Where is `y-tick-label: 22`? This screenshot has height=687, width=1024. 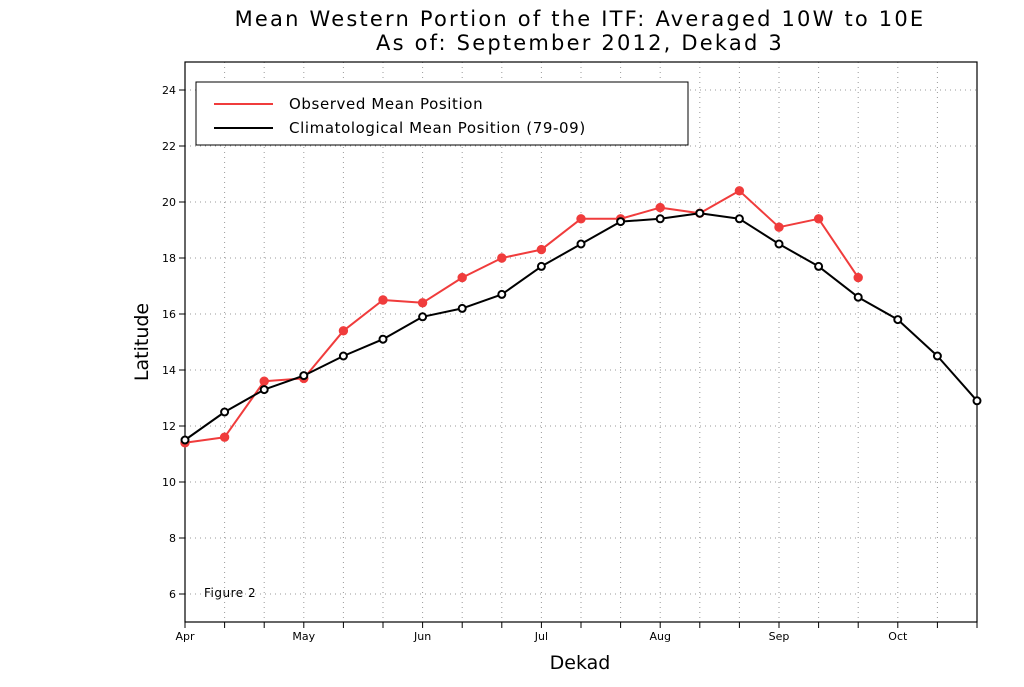
y-tick-label: 22 is located at coordinates (169, 146).